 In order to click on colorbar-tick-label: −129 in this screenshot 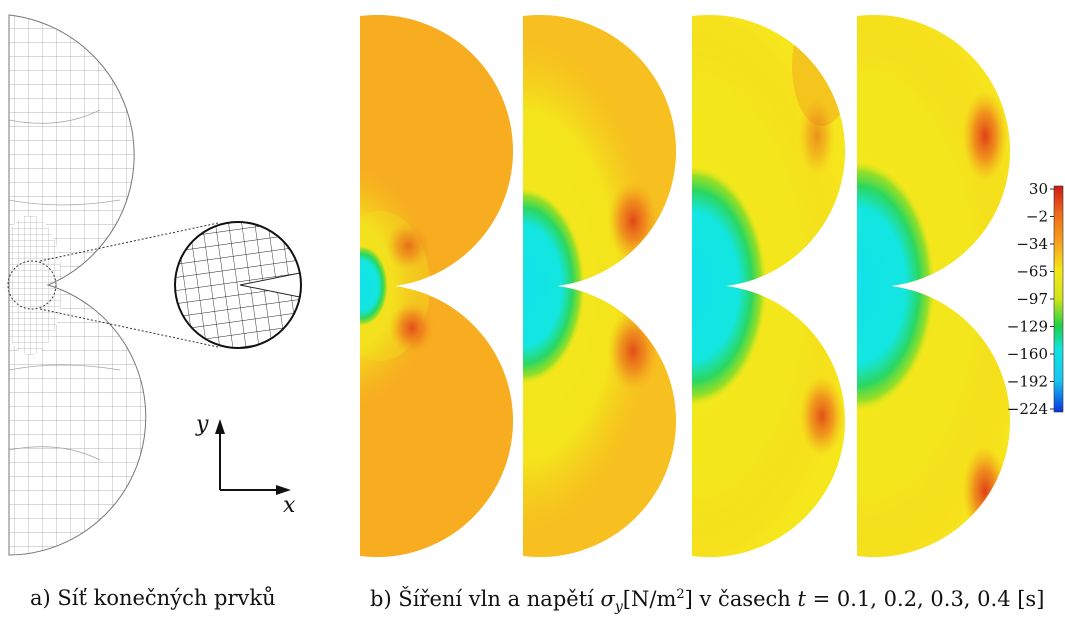, I will do `click(1027, 327)`.